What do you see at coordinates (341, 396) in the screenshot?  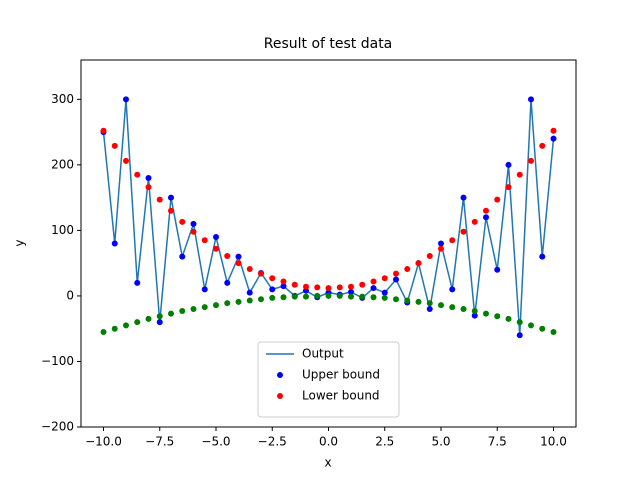 I see `legend-label: Lower bound` at bounding box center [341, 396].